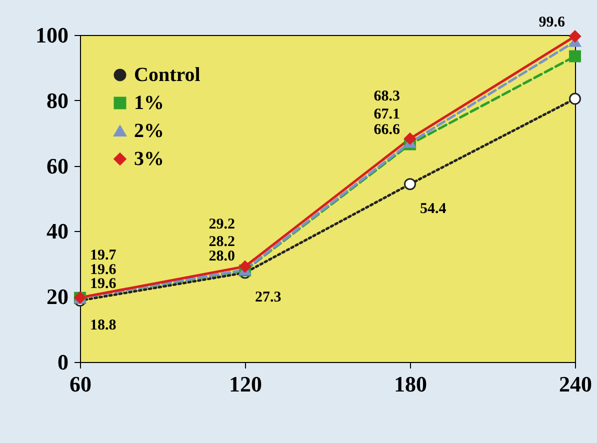 Image resolution: width=597 pixels, height=443 pixels. Describe the element at coordinates (52, 35) in the screenshot. I see `y-tick-label: 100` at that location.